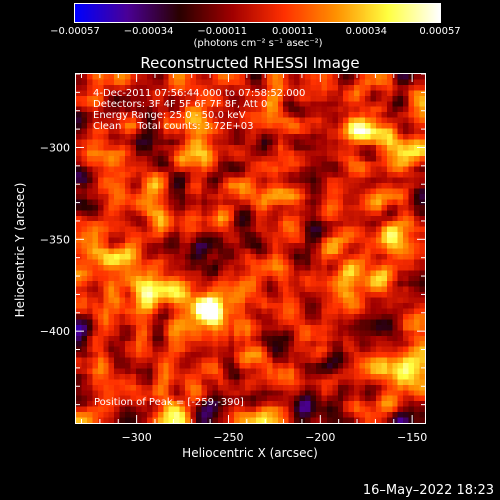 The width and height of the screenshot is (500, 500). I want to click on x-axis-label: Heliocentric X (arcsec), so click(250, 453).